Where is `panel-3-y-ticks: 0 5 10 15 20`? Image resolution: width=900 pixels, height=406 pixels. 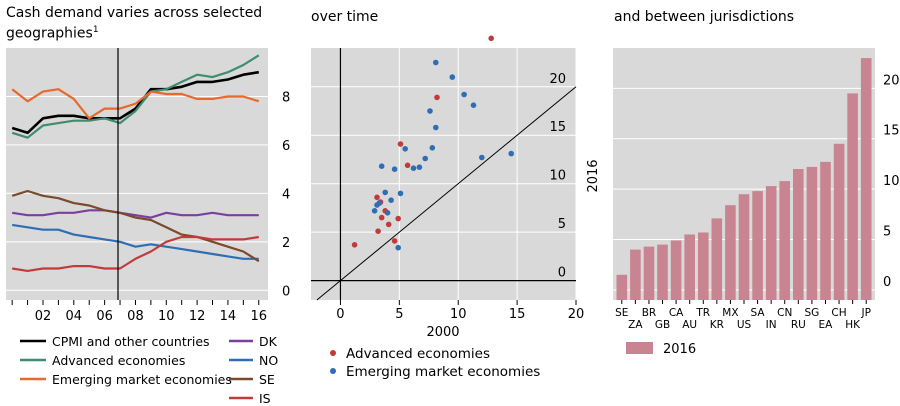 panel-3-y-ticks: 0 5 10 15 20 is located at coordinates (891, 181).